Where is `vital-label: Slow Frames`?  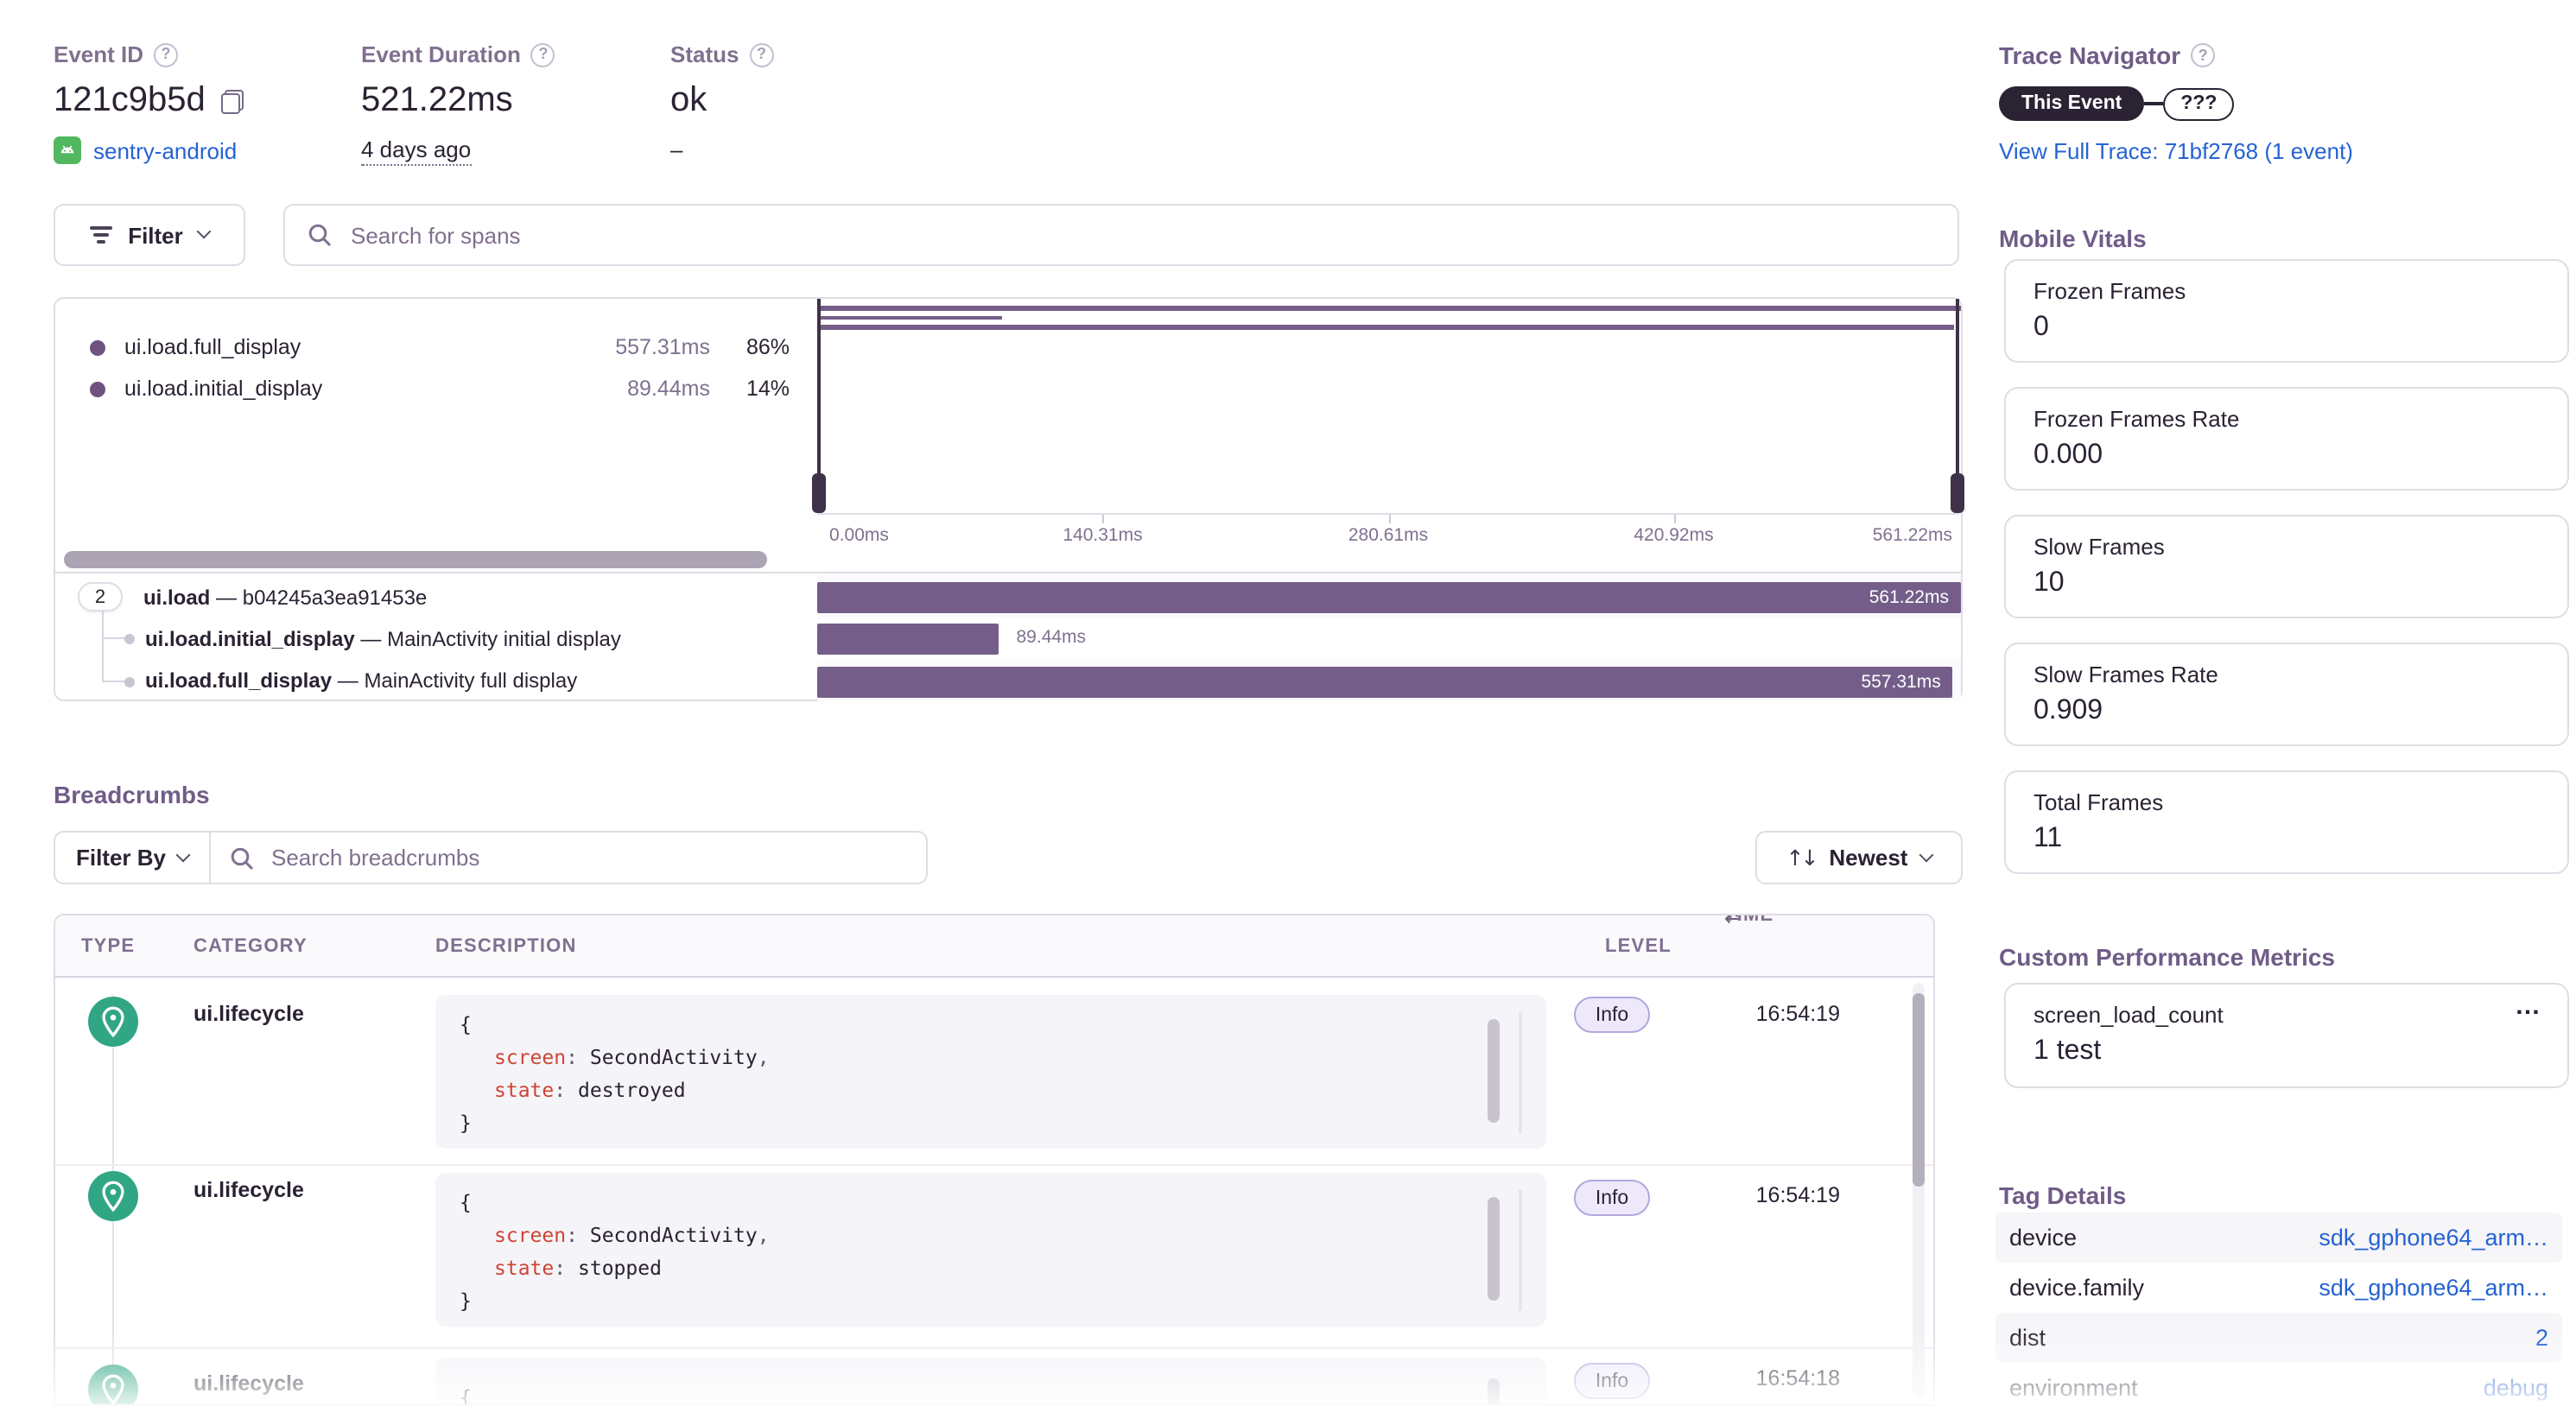
vital-label: Slow Frames is located at coordinates (2099, 547).